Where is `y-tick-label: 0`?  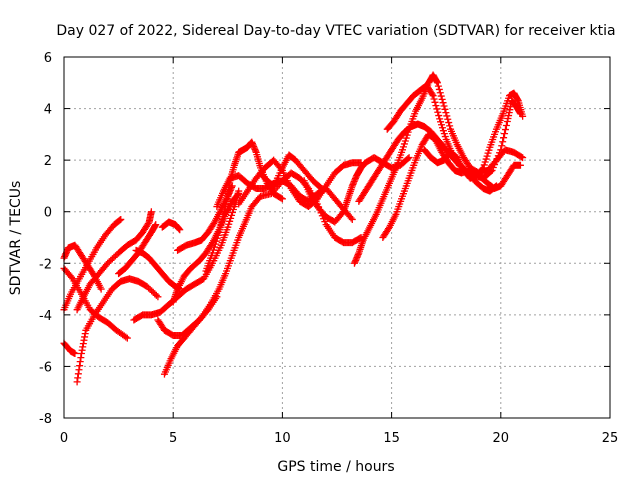
y-tick-label: 0 is located at coordinates (48, 213).